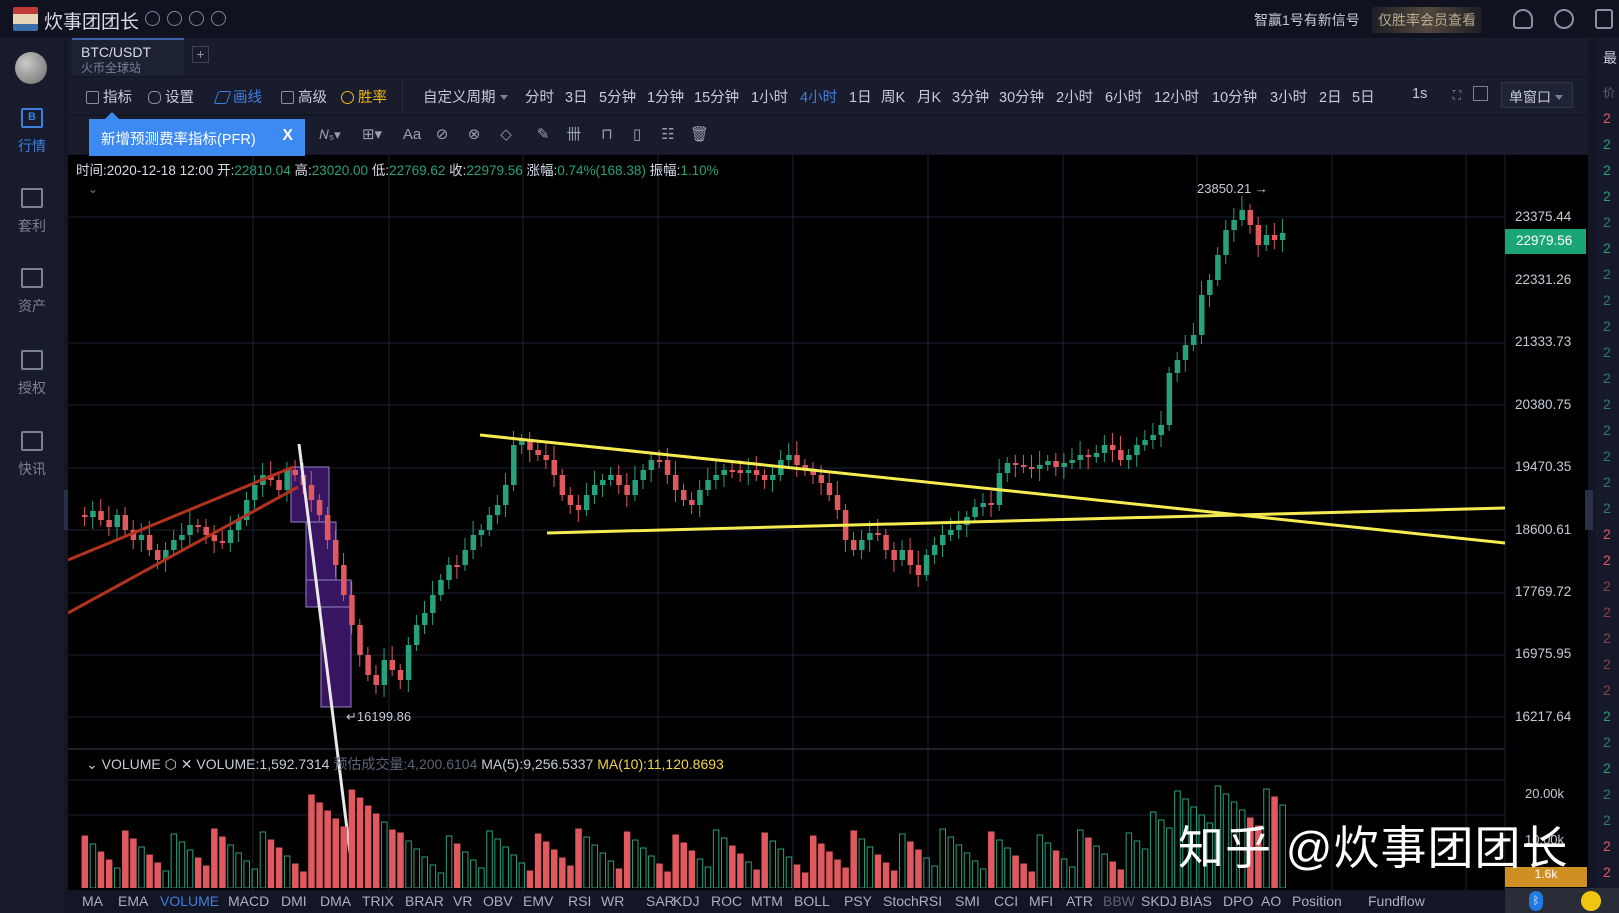 The image size is (1619, 913). What do you see at coordinates (188, 764) in the screenshot?
I see `volume-close-icon: ✕` at bounding box center [188, 764].